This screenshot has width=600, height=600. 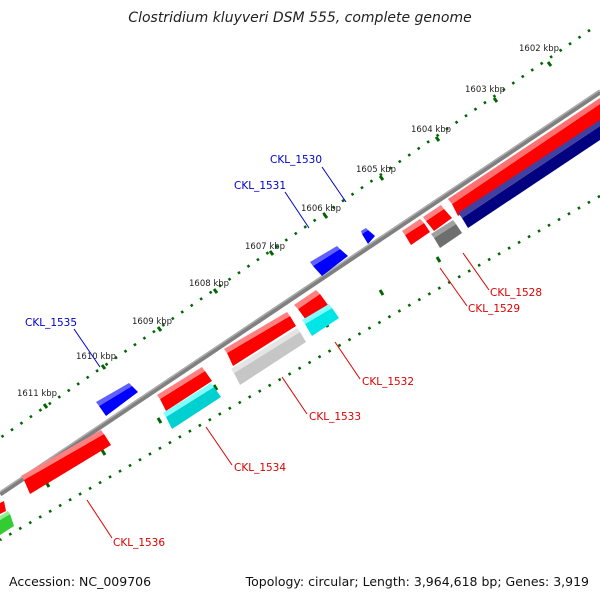 What do you see at coordinates (388, 382) in the screenshot?
I see `gene-label-reverse: CKL_1532` at bounding box center [388, 382].